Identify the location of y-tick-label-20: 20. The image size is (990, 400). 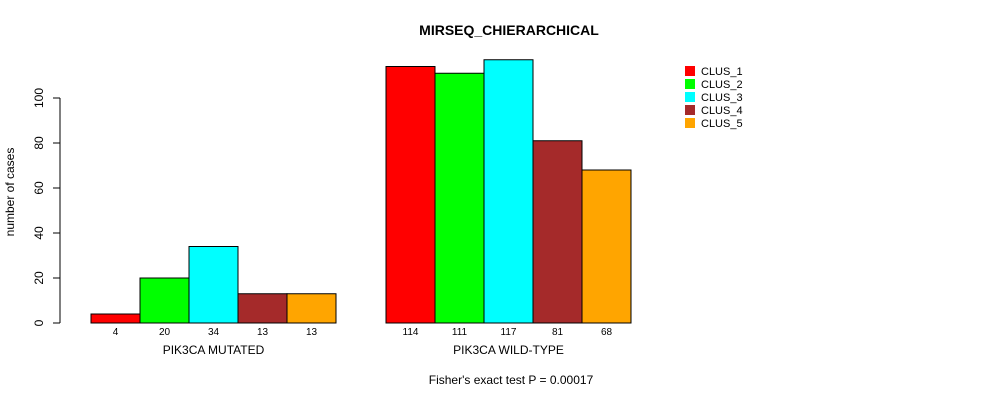
(39, 278).